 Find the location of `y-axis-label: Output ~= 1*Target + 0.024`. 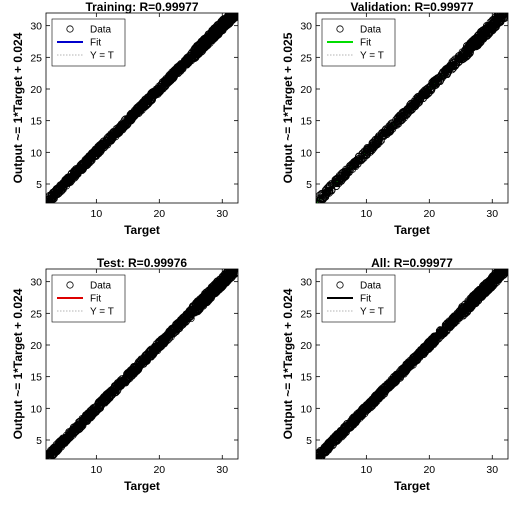

y-axis-label: Output ~= 1*Target + 0.024 is located at coordinates (18, 363).